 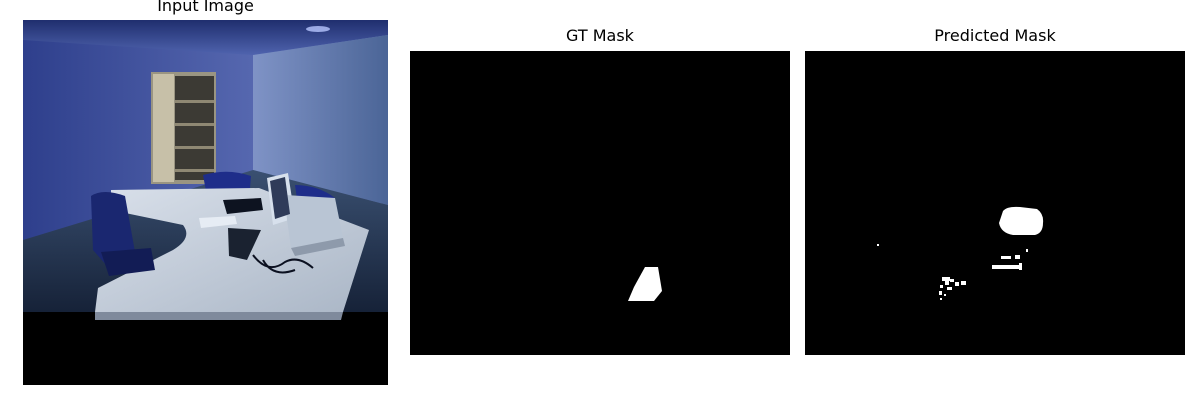 What do you see at coordinates (205, 7) in the screenshot?
I see `input-image-title: Input Image` at bounding box center [205, 7].